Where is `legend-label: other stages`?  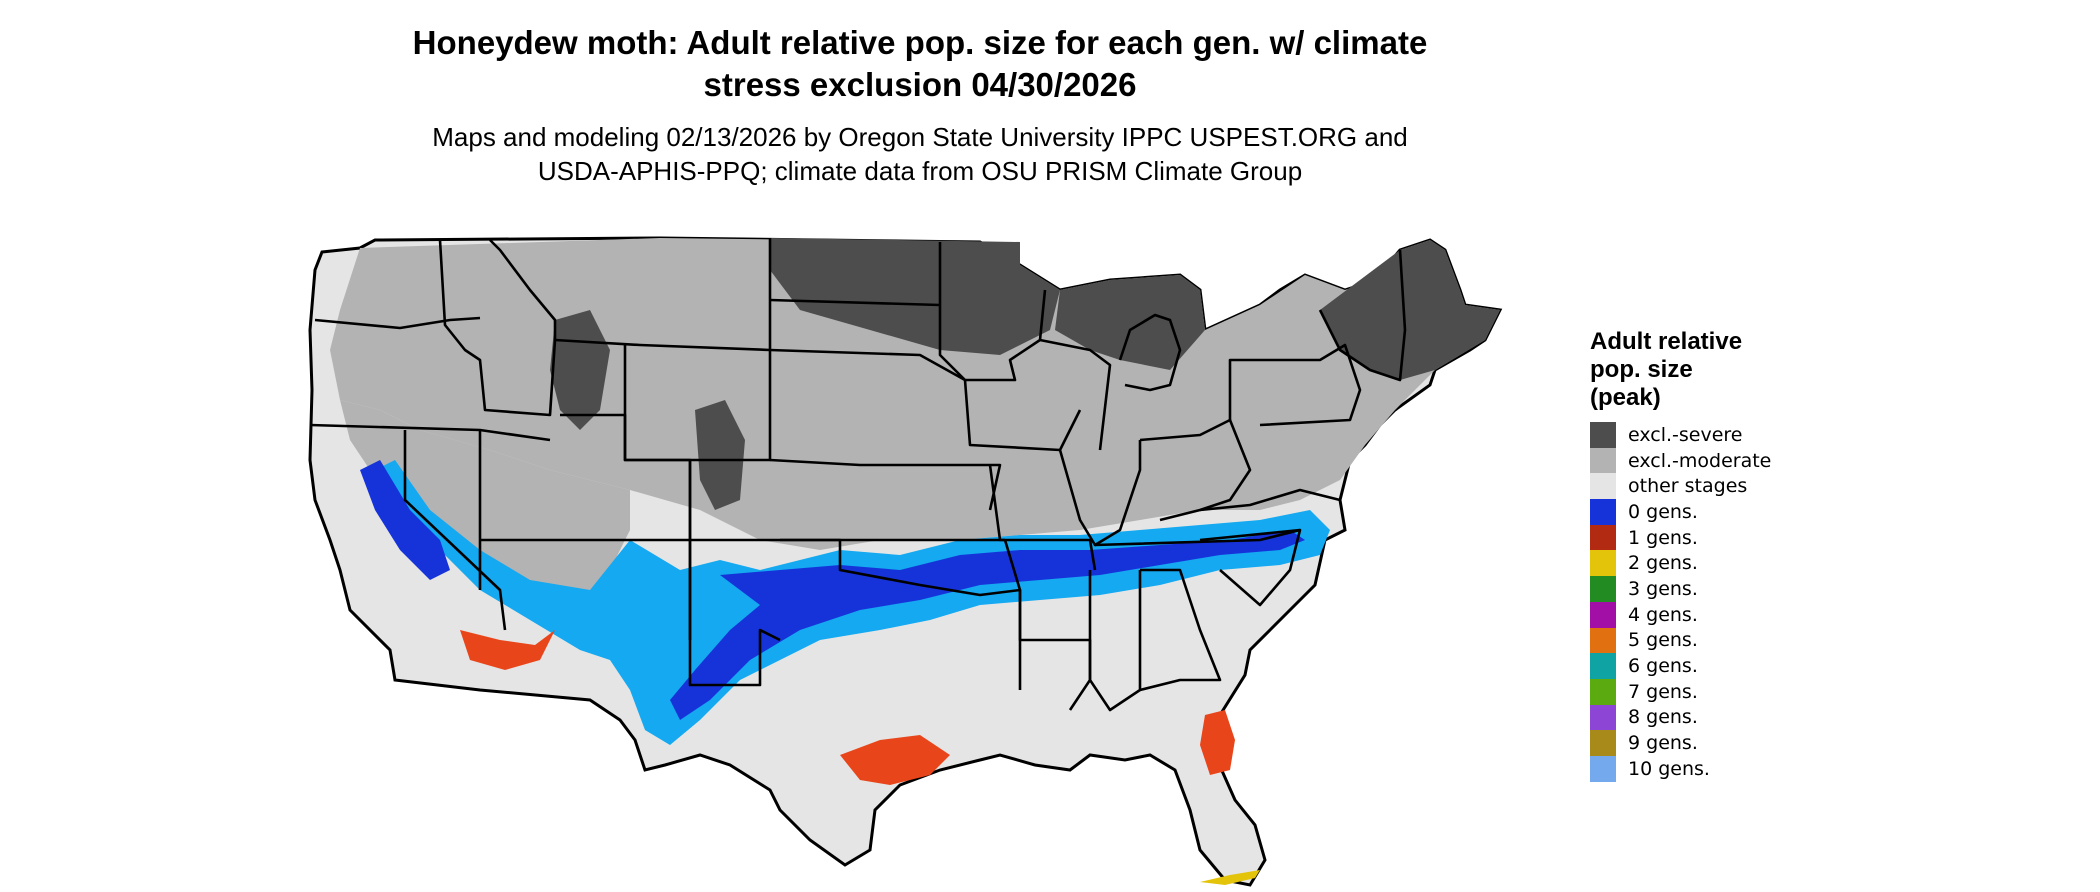
legend-label: other stages is located at coordinates (1688, 486).